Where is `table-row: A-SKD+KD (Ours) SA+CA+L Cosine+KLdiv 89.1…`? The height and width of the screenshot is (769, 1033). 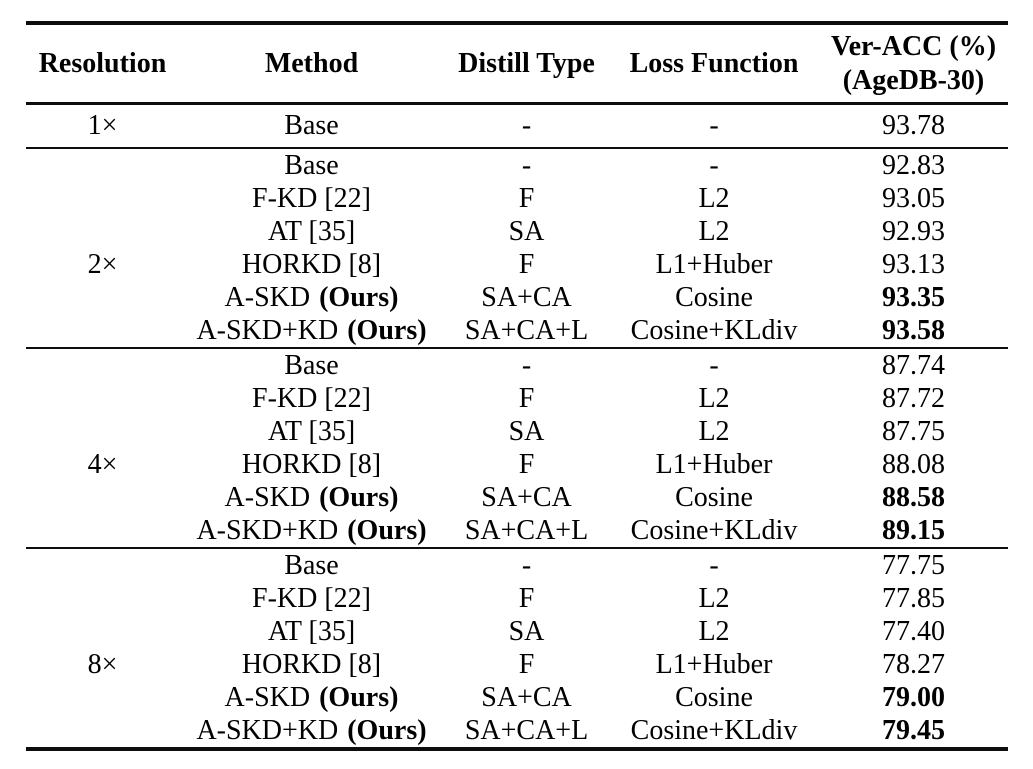
table-row: A-SKD+KD (Ours) SA+CA+L Cosine+KLdiv 89.1… is located at coordinates (517, 530).